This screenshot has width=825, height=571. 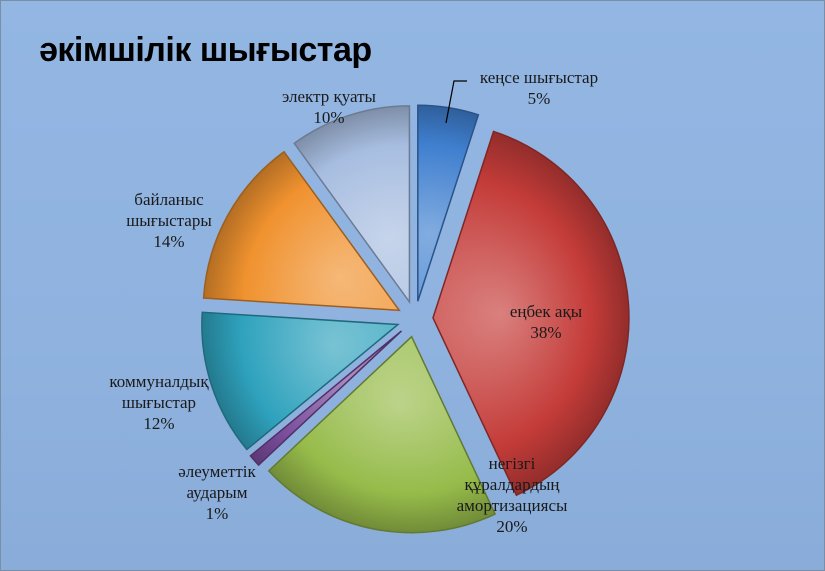 What do you see at coordinates (159, 402) in the screenshot?
I see `slice-label-4: коммуналдық шығыстар 12%` at bounding box center [159, 402].